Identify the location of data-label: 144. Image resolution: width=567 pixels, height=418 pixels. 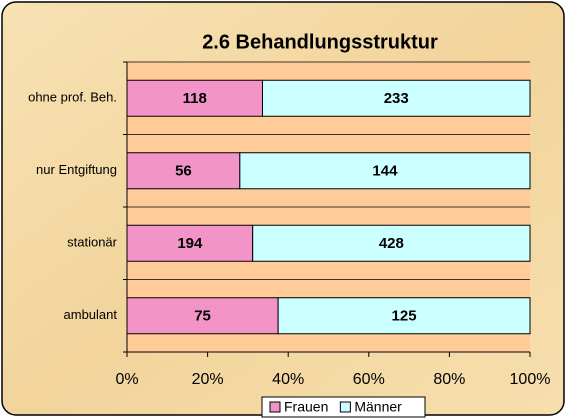
(385, 171).